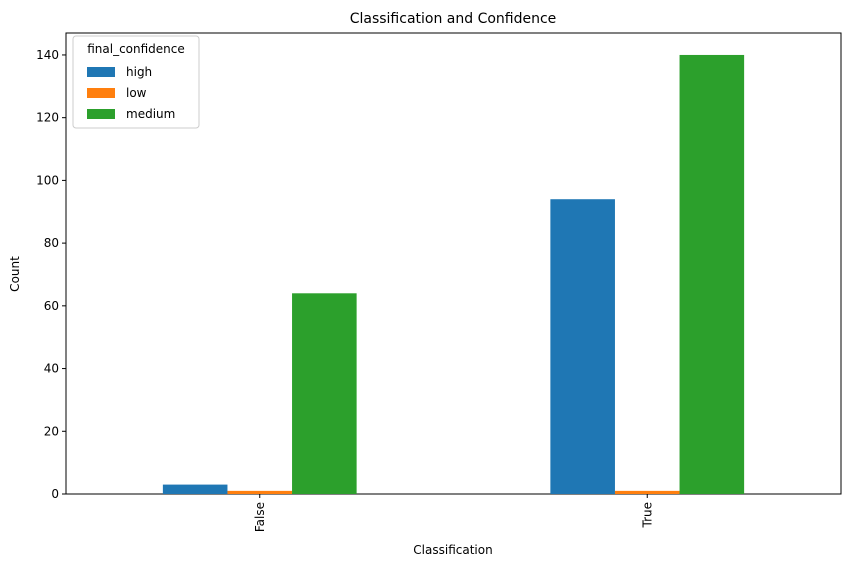 The width and height of the screenshot is (850, 568). I want to click on bar-medium-true, so click(712, 274).